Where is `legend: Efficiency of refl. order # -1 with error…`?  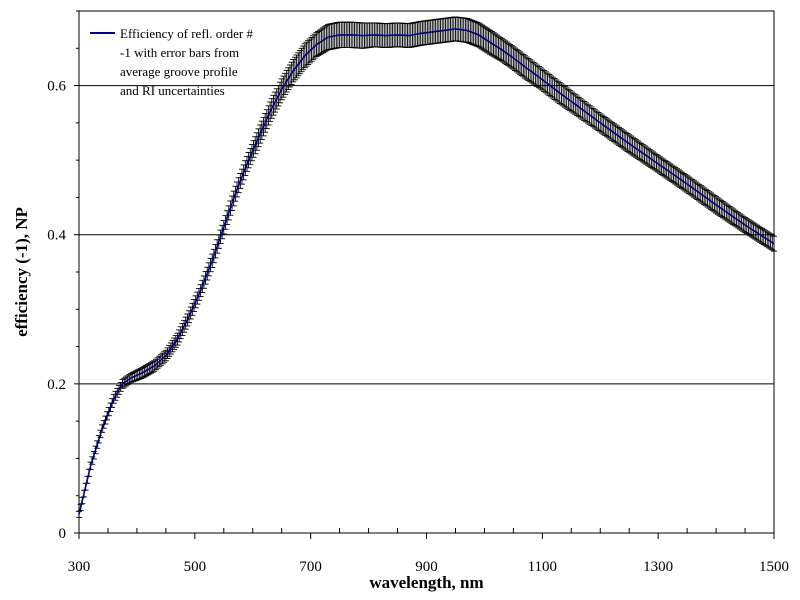
legend: Efficiency of refl. order # -1 with error… is located at coordinates (171, 62).